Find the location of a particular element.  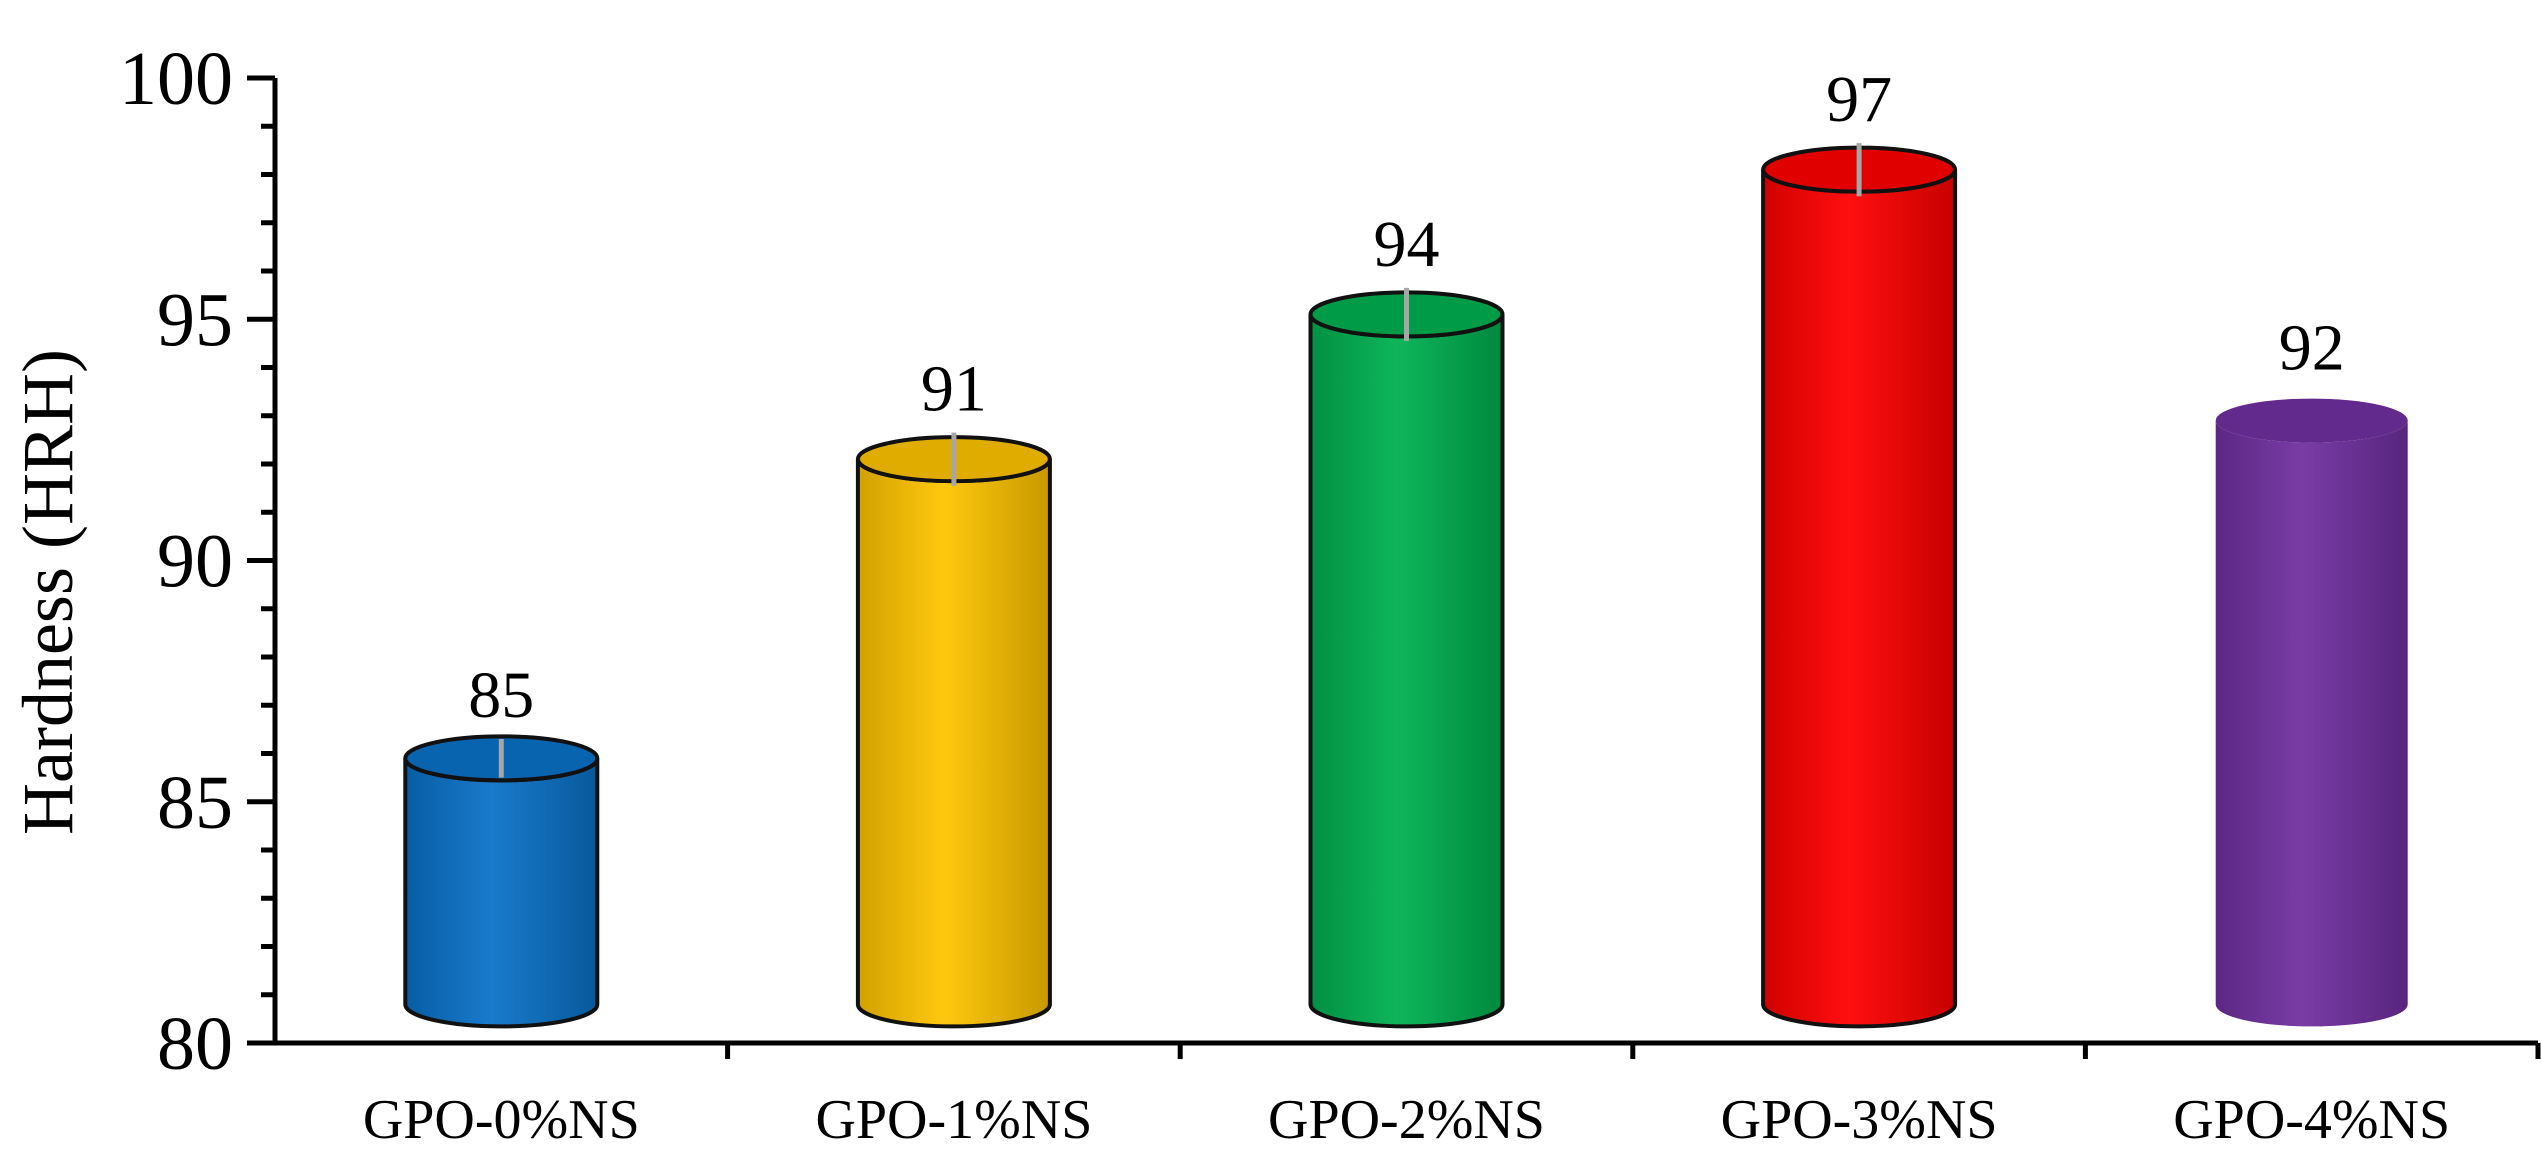

x-tick-label: GPO-4%NS is located at coordinates (2311, 1120).